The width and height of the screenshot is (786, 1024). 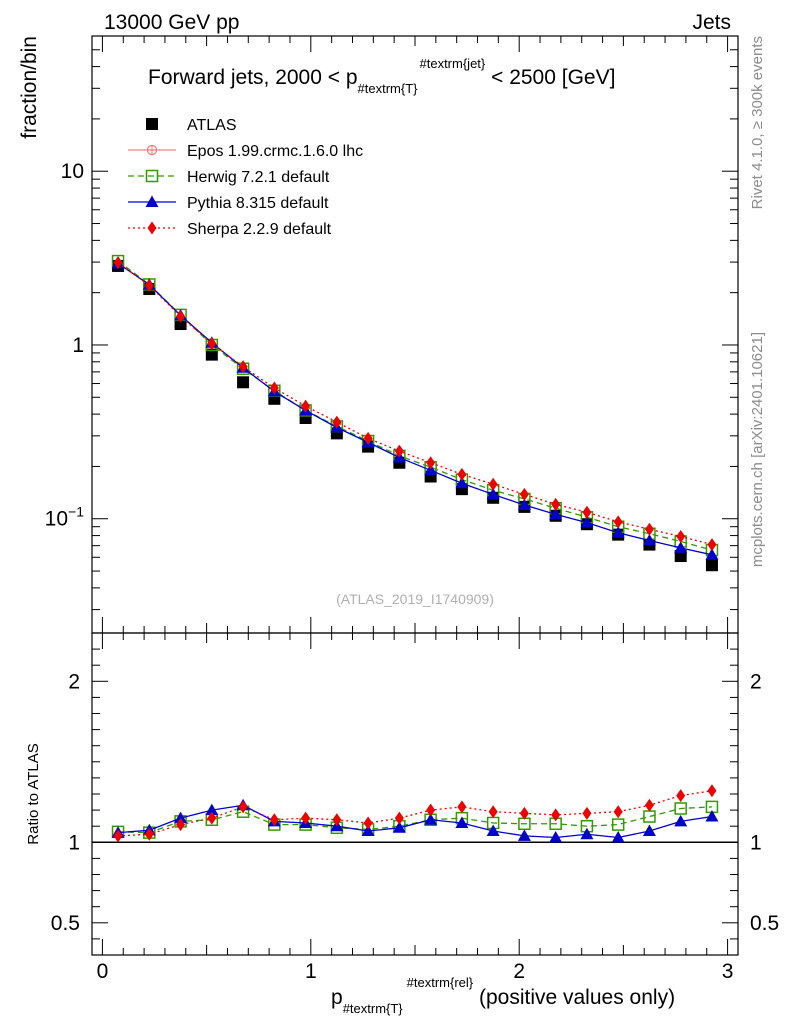 What do you see at coordinates (728, 971) in the screenshot?
I see `x-tick-label: 3` at bounding box center [728, 971].